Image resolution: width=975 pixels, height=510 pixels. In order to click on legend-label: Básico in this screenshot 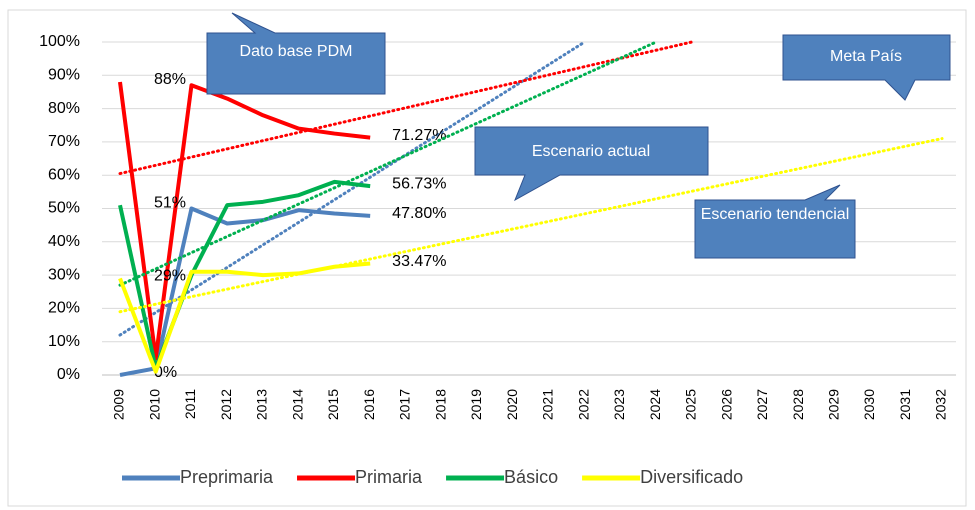, I will do `click(531, 477)`.